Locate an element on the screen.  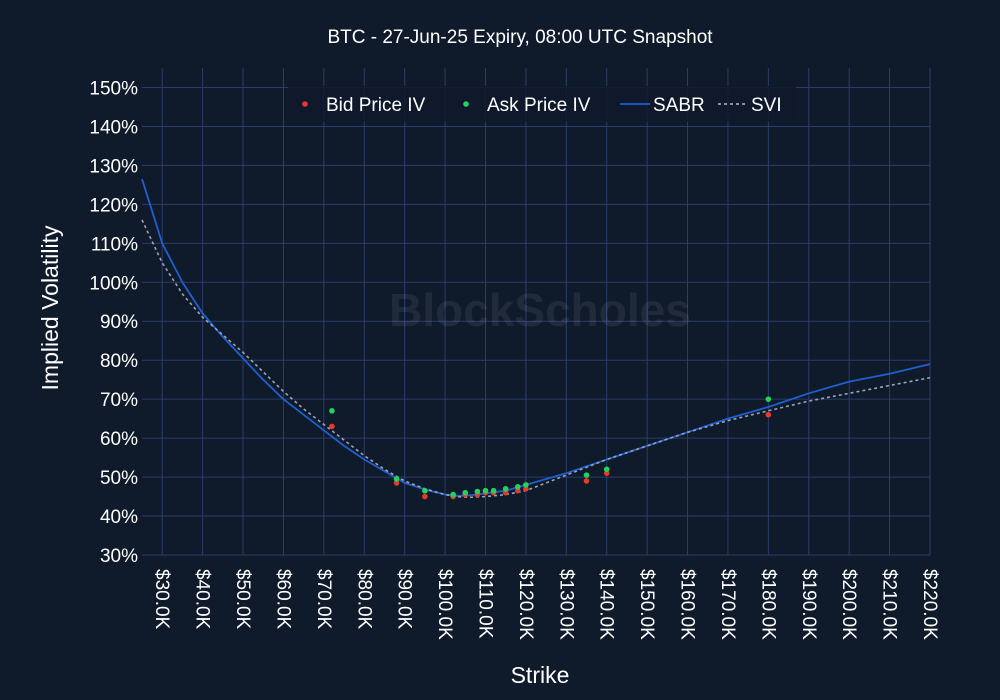
x-tick-label: $60.0K is located at coordinates (282, 599).